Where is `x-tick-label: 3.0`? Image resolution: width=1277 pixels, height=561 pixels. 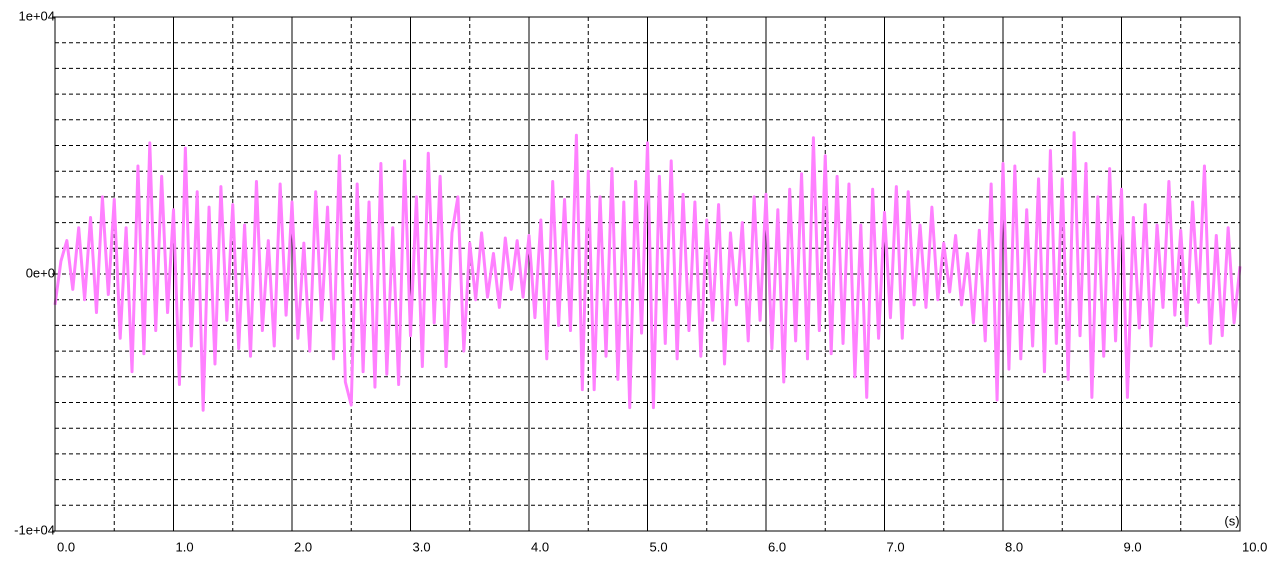 x-tick-label: 3.0 is located at coordinates (422, 546).